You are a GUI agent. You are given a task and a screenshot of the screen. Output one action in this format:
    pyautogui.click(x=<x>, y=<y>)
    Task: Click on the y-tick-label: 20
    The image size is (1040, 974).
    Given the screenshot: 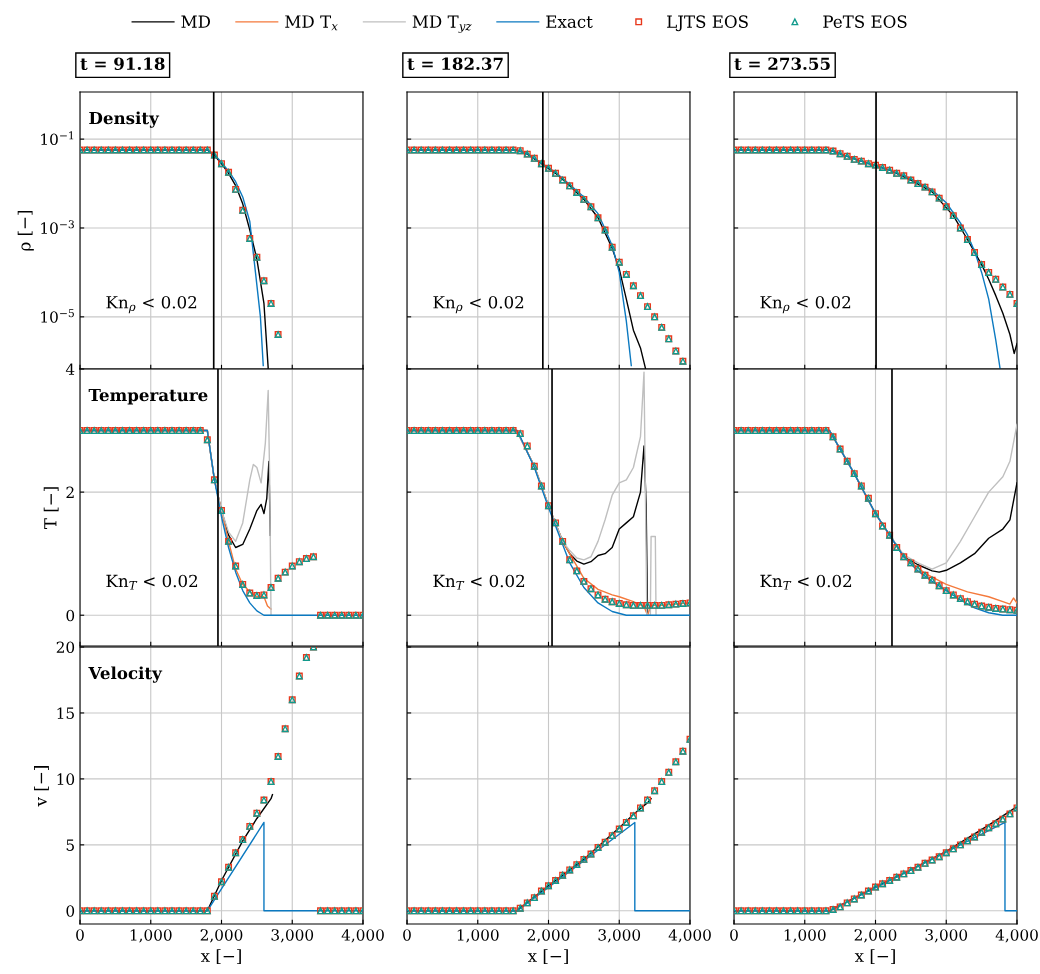 What is the action you would take?
    pyautogui.click(x=65, y=647)
    